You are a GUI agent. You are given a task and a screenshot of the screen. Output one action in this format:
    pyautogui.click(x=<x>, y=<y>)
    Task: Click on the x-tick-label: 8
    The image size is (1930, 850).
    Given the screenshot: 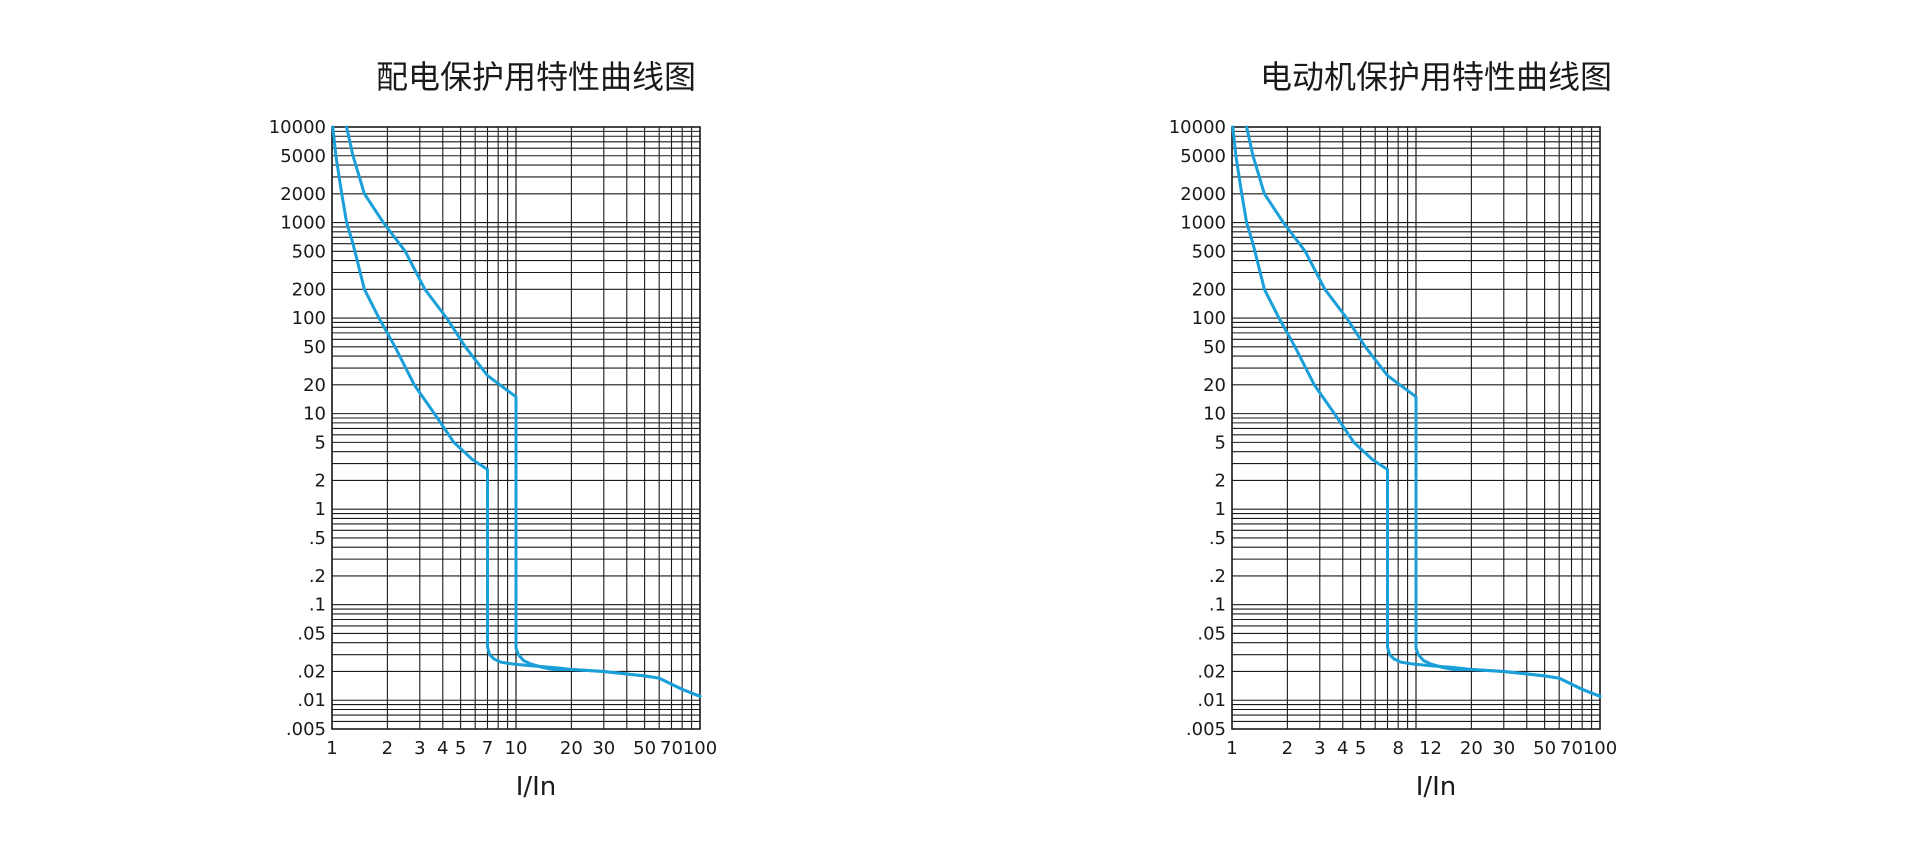 What is the action you would take?
    pyautogui.click(x=1397, y=748)
    